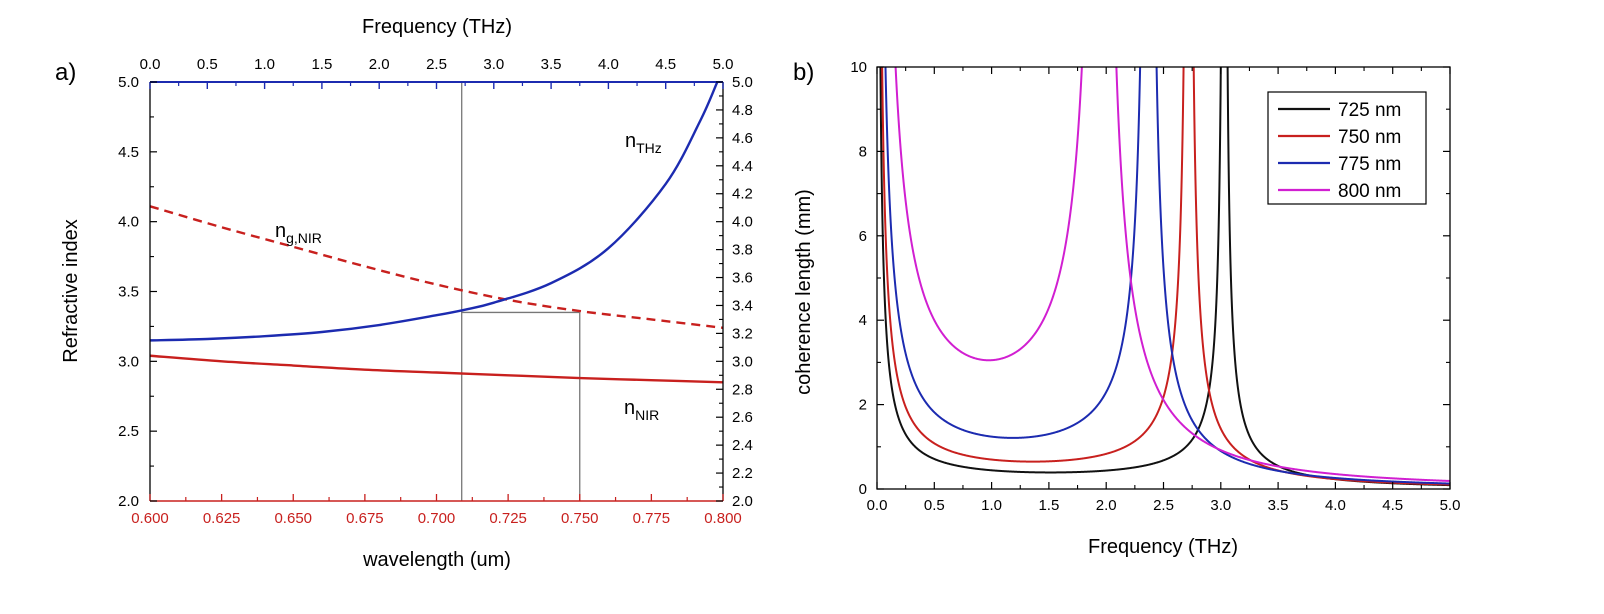 The height and width of the screenshot is (614, 1604). Describe the element at coordinates (863, 320) in the screenshot. I see `panel-b-y-tick-label: 4` at that location.